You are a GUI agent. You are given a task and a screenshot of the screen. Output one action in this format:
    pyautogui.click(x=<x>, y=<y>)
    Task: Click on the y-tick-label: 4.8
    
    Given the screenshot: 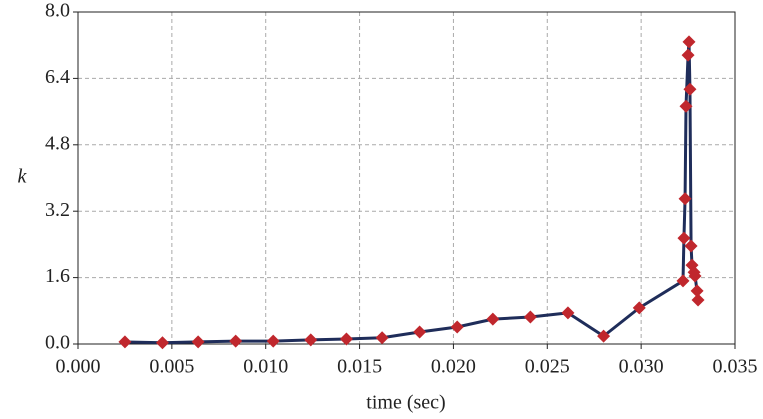 What is the action you would take?
    pyautogui.click(x=57, y=143)
    